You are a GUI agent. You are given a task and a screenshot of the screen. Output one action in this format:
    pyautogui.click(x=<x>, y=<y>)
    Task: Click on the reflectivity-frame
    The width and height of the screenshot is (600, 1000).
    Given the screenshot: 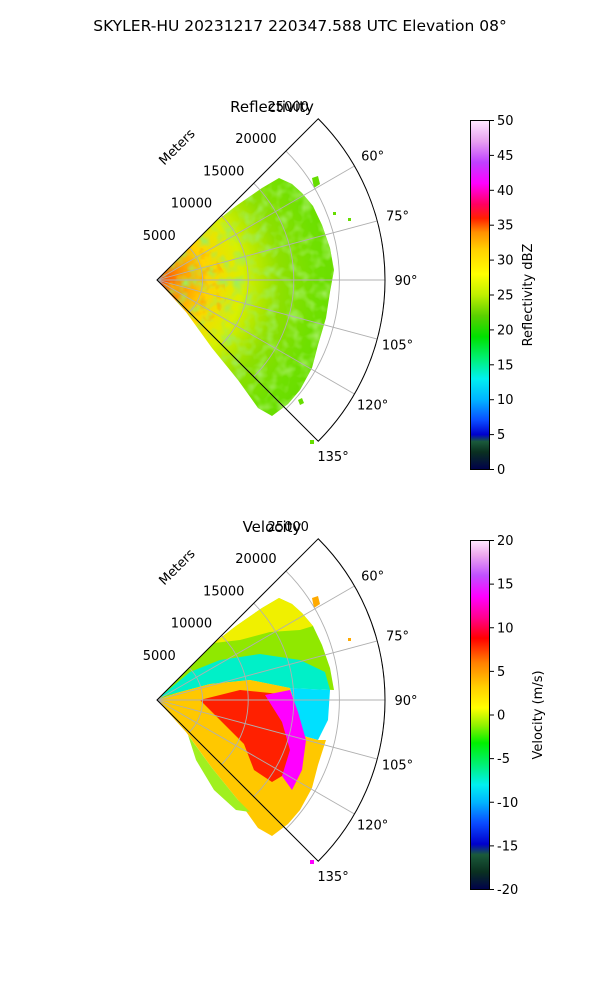 What is the action you would take?
    pyautogui.click(x=271, y=280)
    